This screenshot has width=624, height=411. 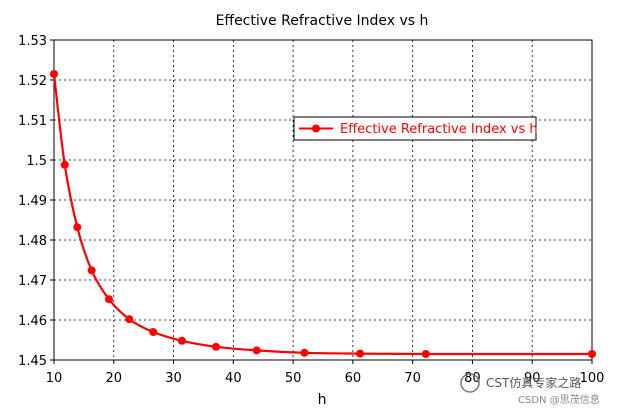 What do you see at coordinates (592, 378) in the screenshot?
I see `x-tick-label: 100` at bounding box center [592, 378].